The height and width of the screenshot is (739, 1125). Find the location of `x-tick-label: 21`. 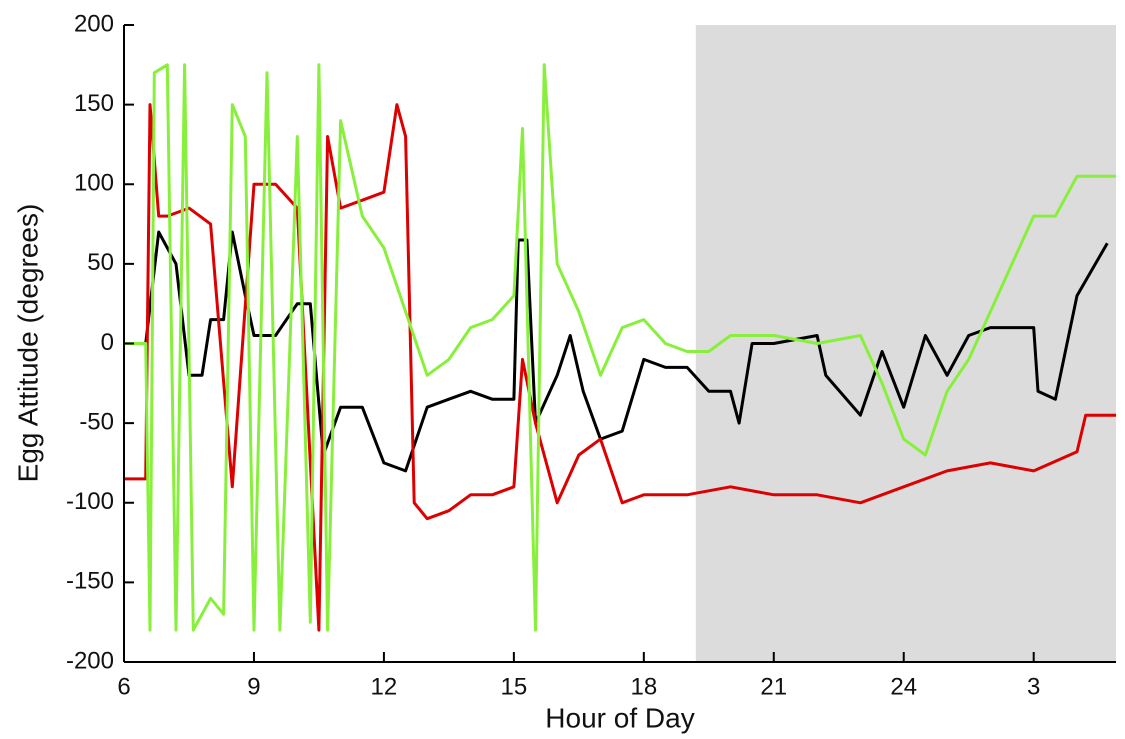

x-tick-label: 21 is located at coordinates (773, 686).